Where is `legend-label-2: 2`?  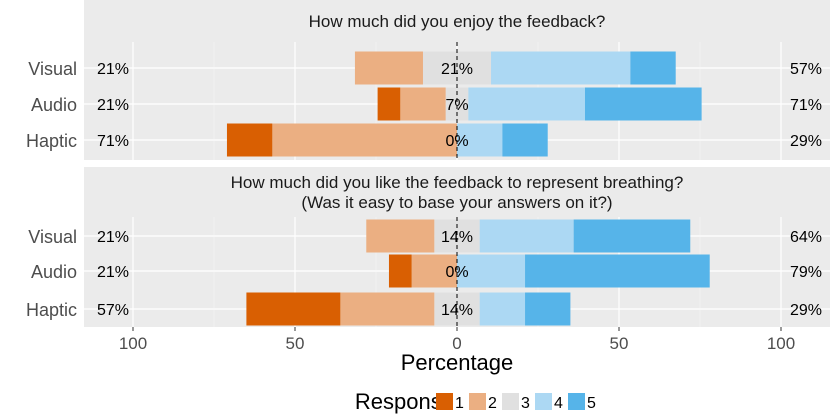
legend-label-2: 2 is located at coordinates (492, 403).